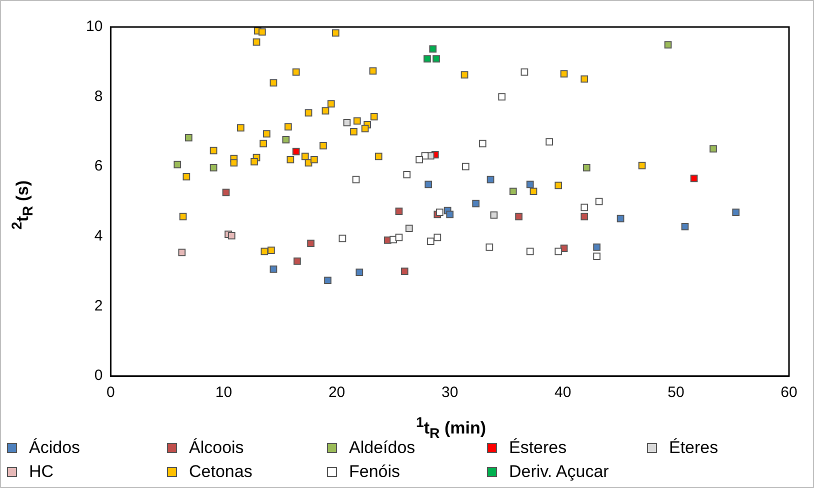 The image size is (814, 488). What do you see at coordinates (789, 393) in the screenshot?
I see `x-tick-label: 60` at bounding box center [789, 393].